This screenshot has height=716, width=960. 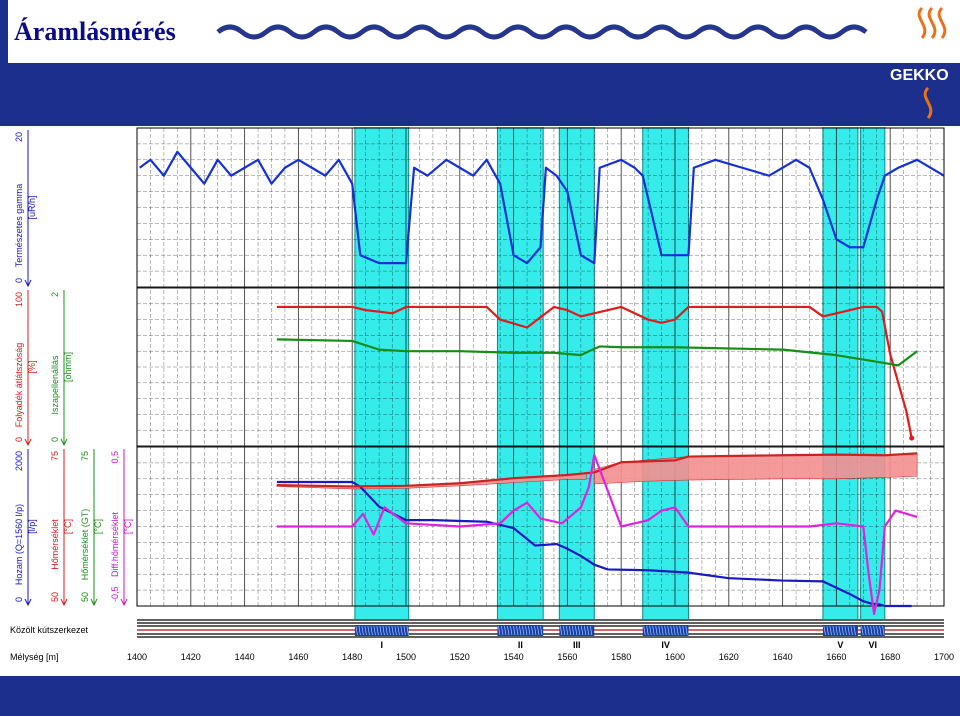 What do you see at coordinates (19, 137) in the screenshot?
I see `track-max: 20` at bounding box center [19, 137].